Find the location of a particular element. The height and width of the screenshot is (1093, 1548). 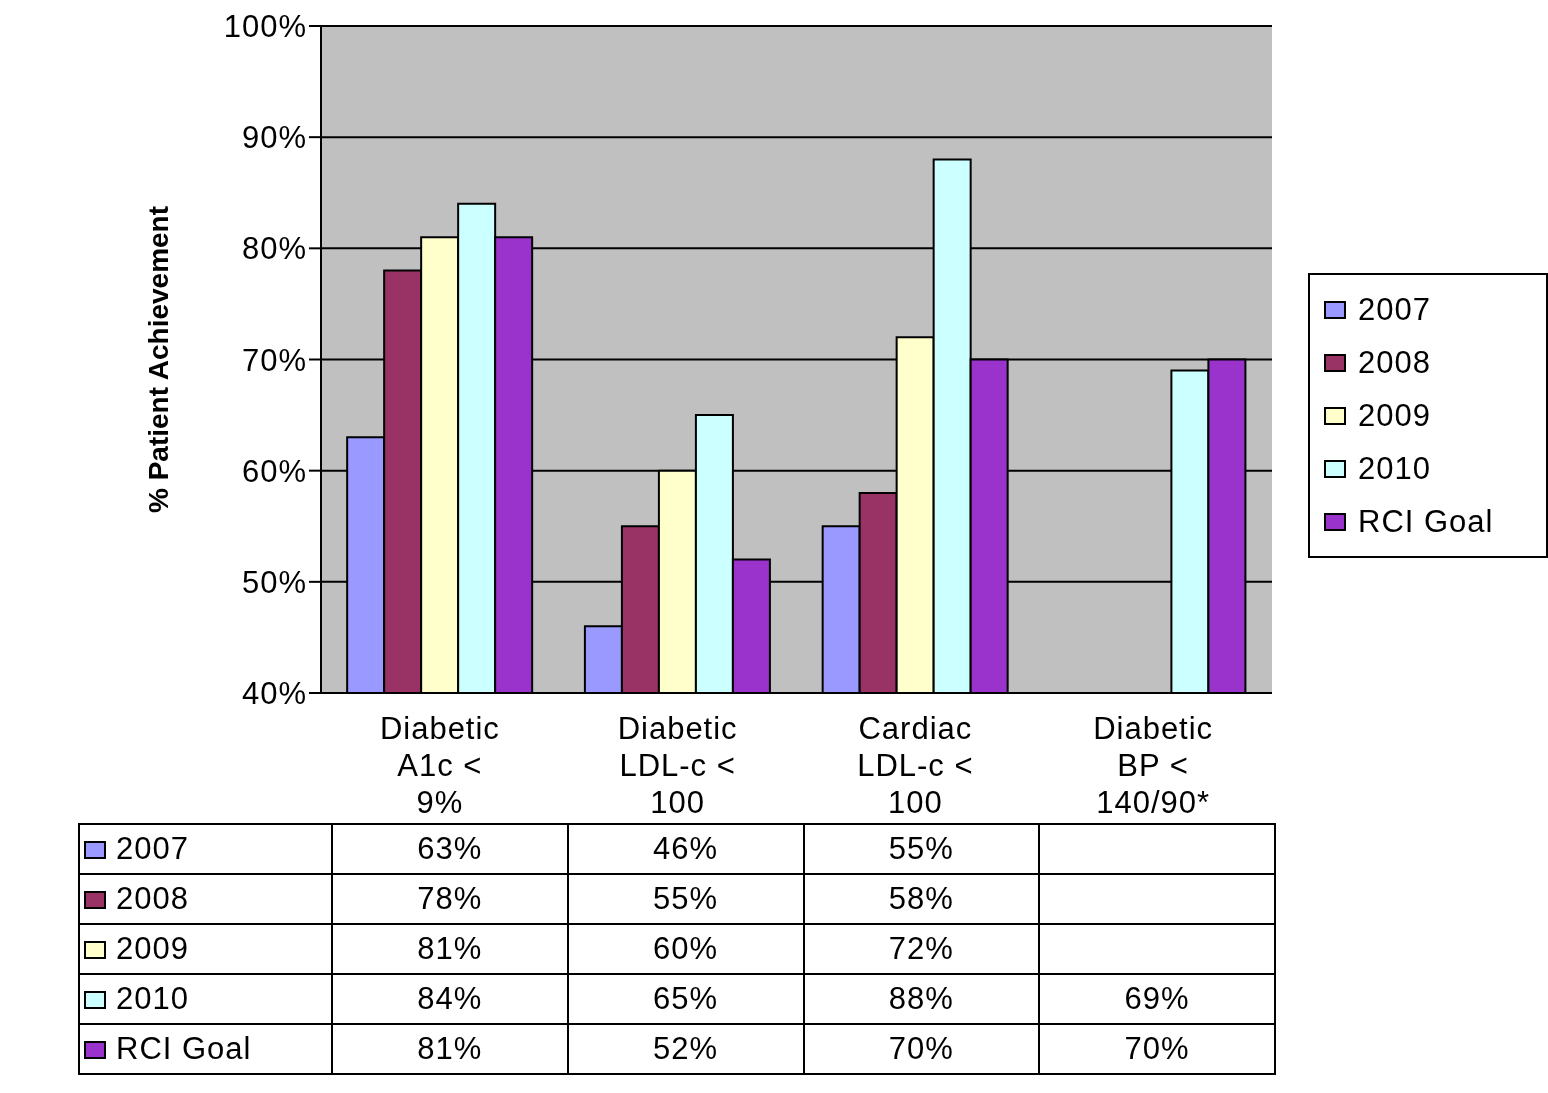

x-tick-label: Diabetic A1c < 9% is located at coordinates (439, 765).